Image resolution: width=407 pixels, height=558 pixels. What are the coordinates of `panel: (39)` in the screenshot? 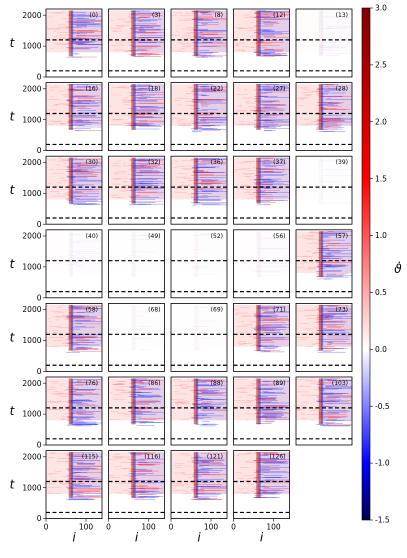 It's located at (324, 190).